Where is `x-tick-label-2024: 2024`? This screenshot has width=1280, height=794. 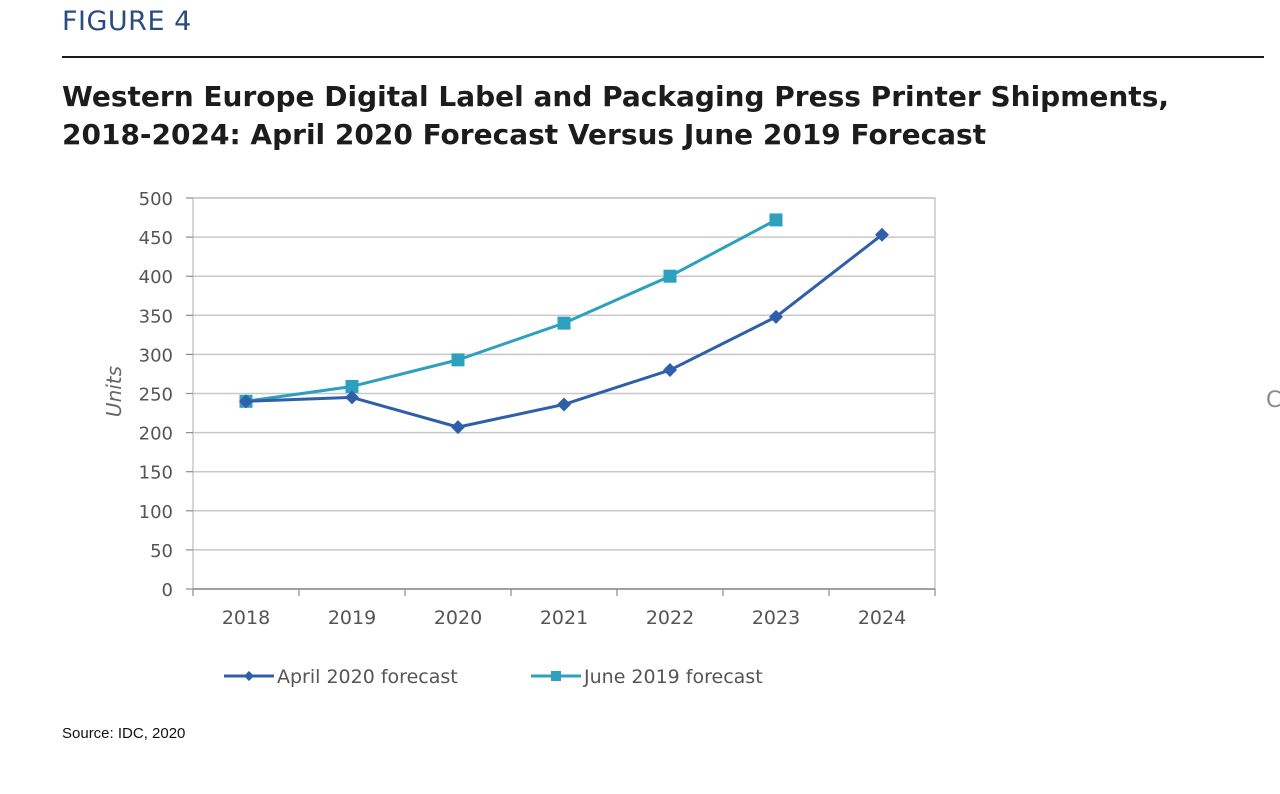 x-tick-label-2024: 2024 is located at coordinates (882, 618).